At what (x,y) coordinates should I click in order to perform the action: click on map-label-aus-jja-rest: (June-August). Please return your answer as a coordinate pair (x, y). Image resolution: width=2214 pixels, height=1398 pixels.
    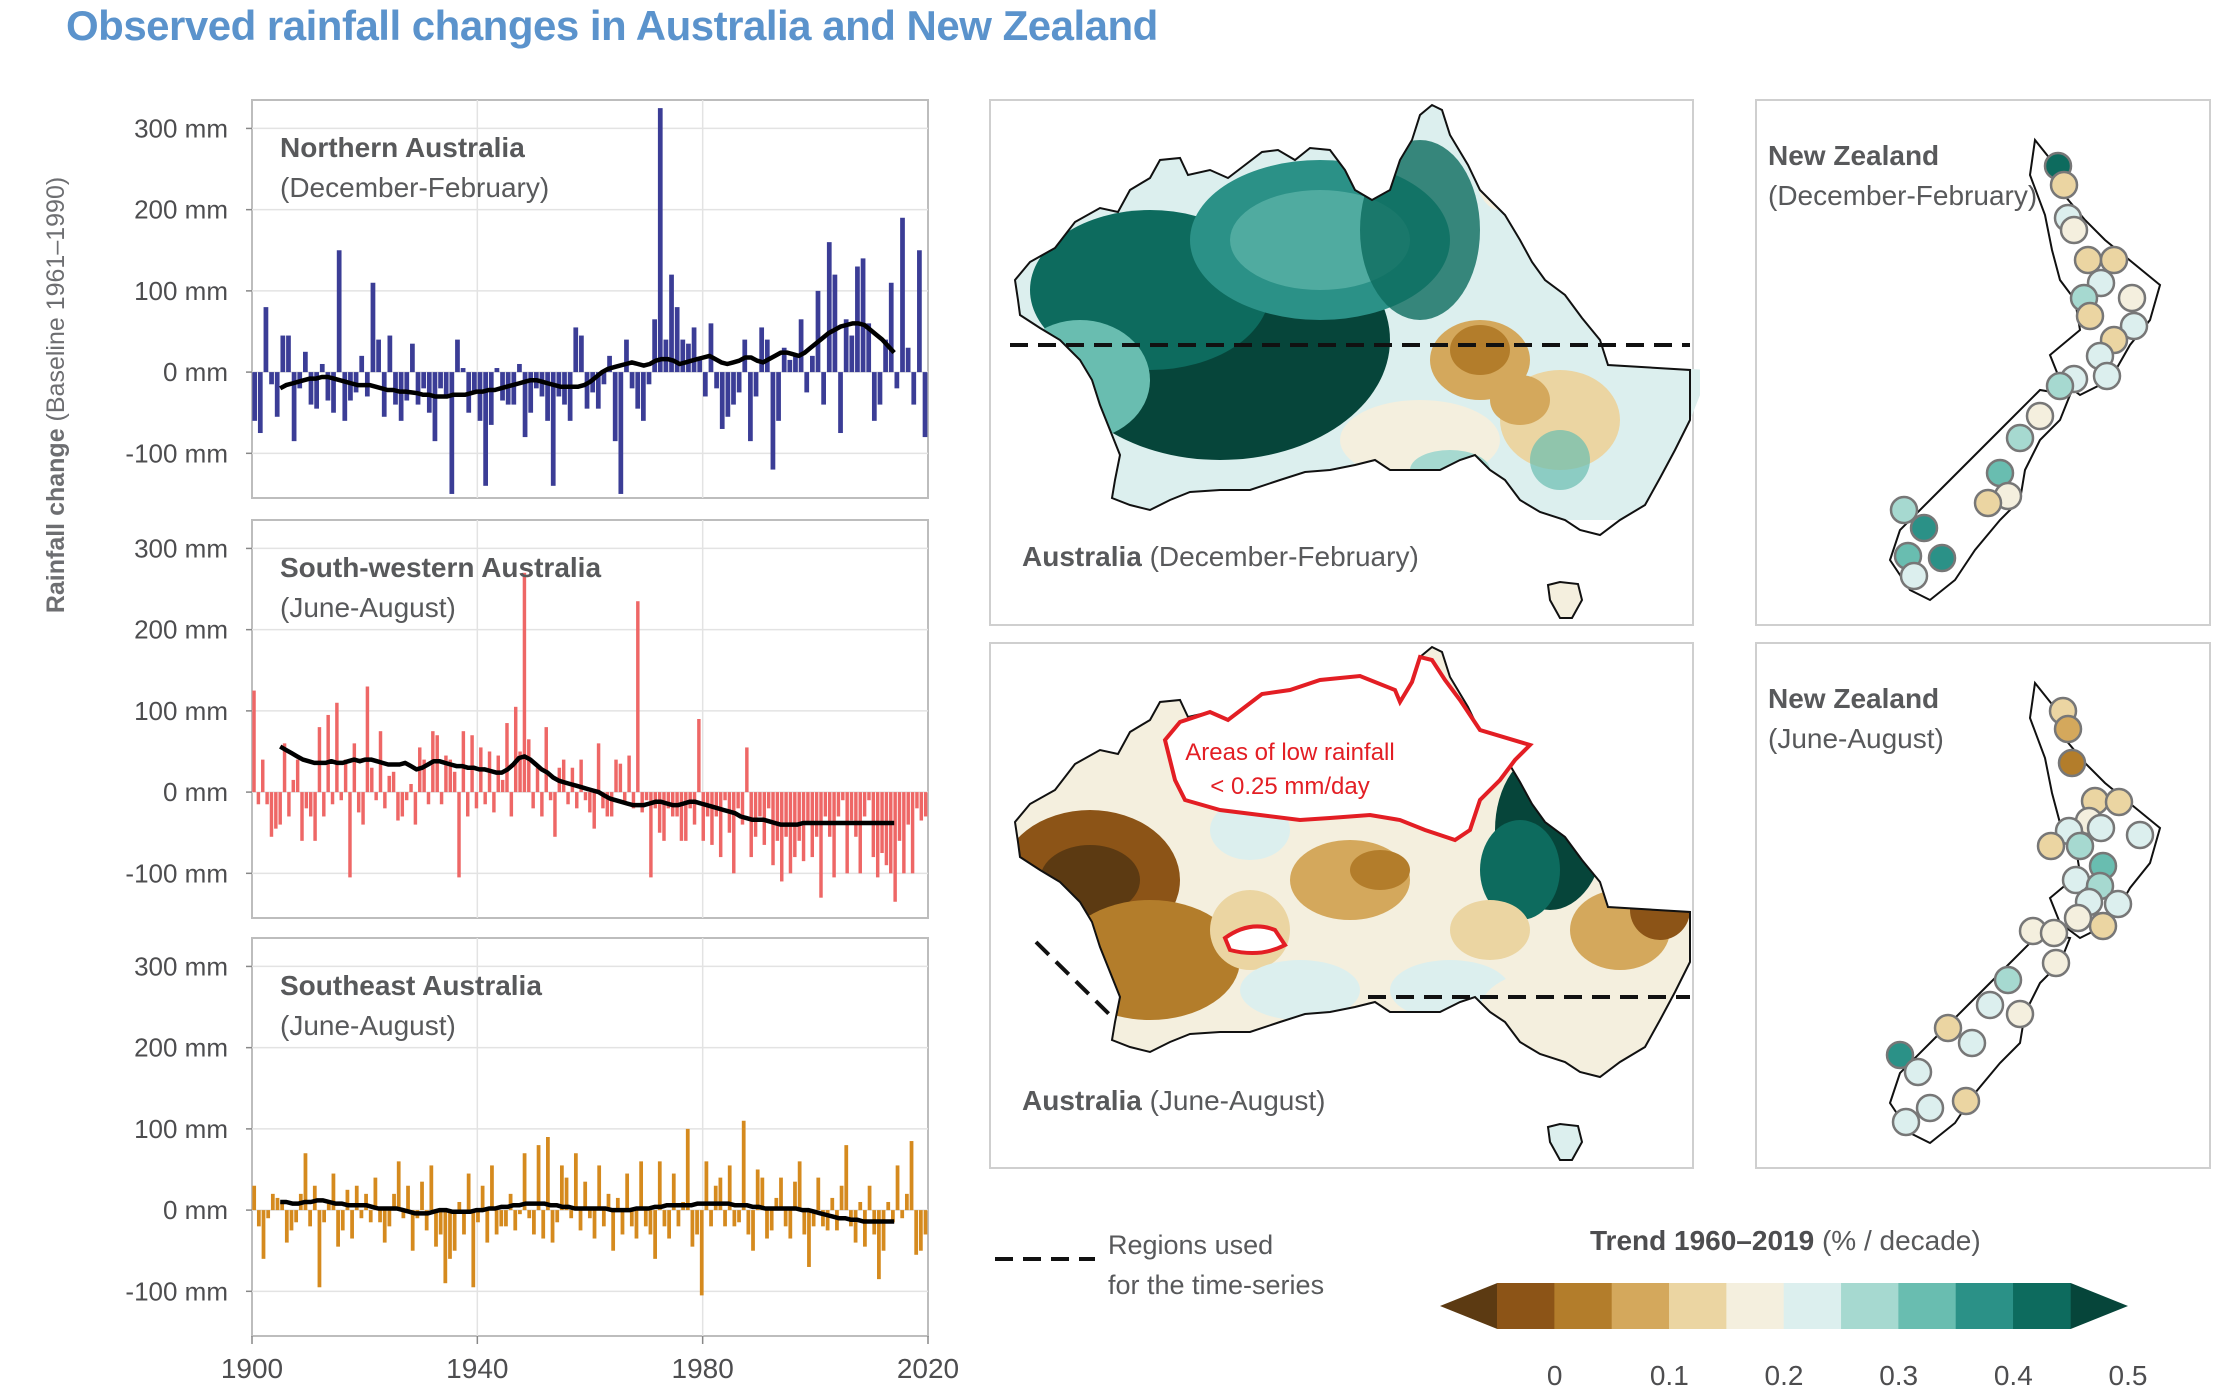
    Looking at the image, I should click on (1234, 1100).